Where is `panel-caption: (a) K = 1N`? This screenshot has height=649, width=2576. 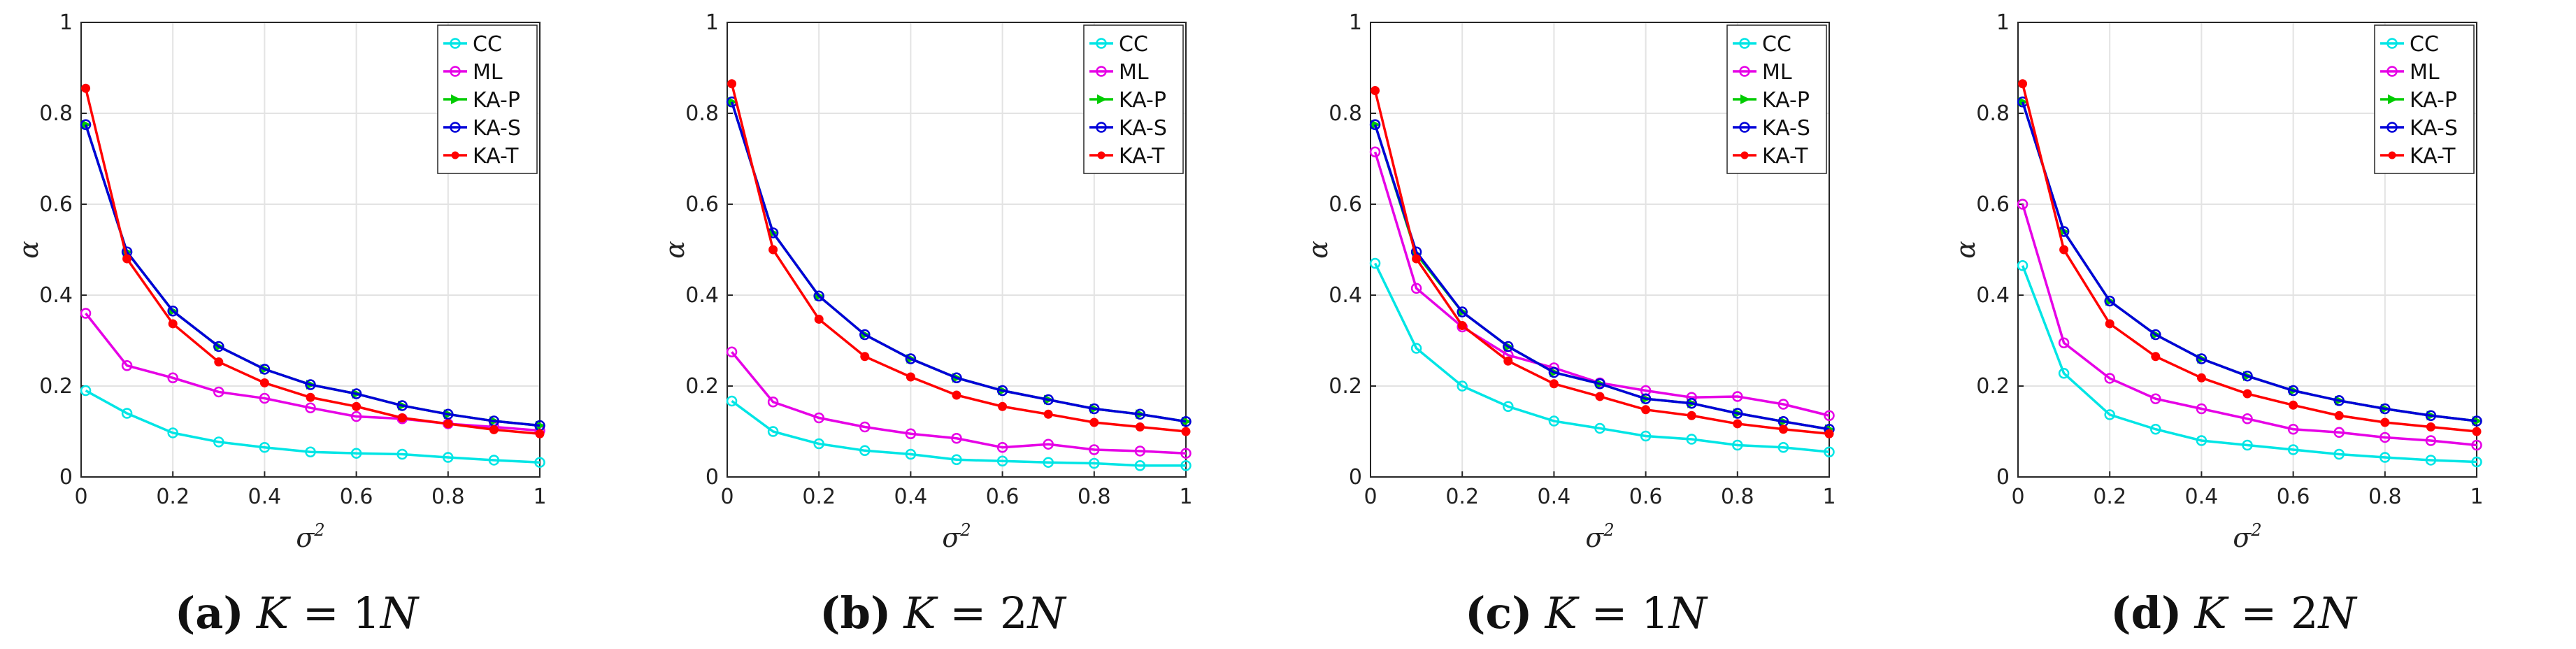 panel-caption: (a) K = 1N is located at coordinates (297, 613).